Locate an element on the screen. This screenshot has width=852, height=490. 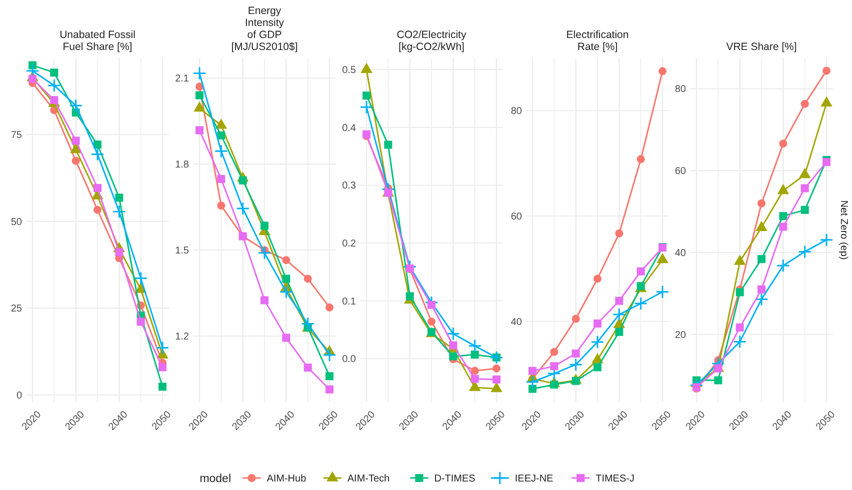
y-tick-label: 0.1 is located at coordinates (349, 302).